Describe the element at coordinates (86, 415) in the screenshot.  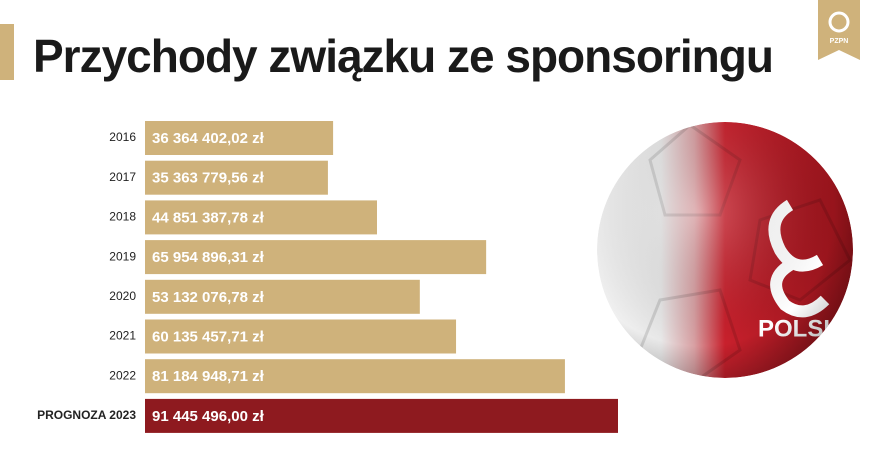
I see `y-tick-label: PROGNOZA 2023` at that location.